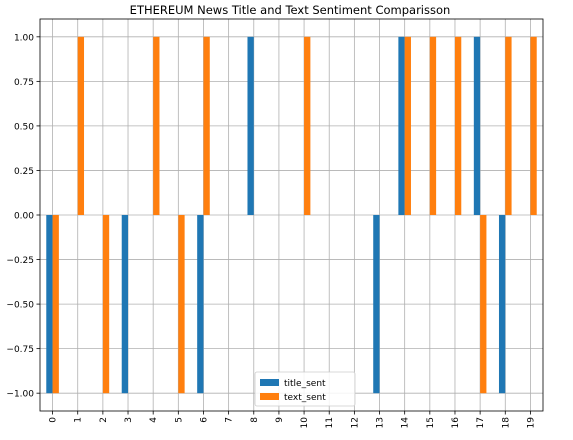 This screenshot has height=440, width=573. I want to click on y-tick-label: 0.25, so click(24, 172).